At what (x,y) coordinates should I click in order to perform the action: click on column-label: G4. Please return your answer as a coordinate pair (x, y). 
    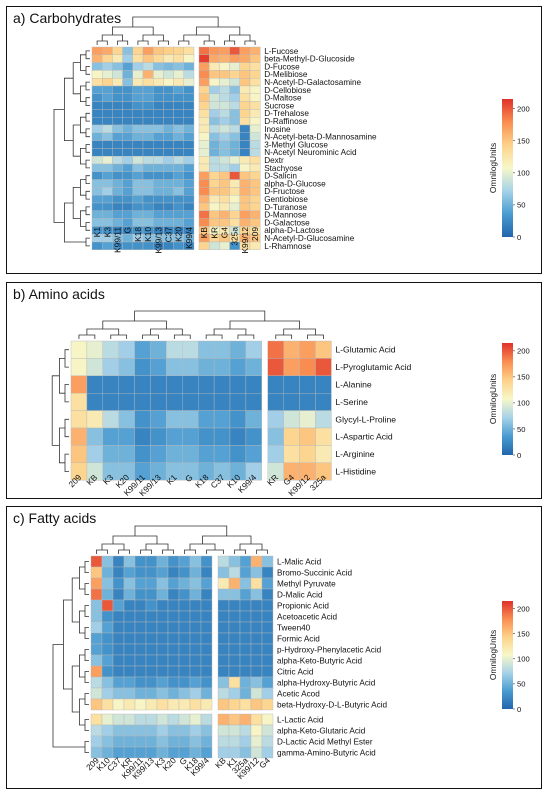
    Looking at the image, I should click on (225, 233).